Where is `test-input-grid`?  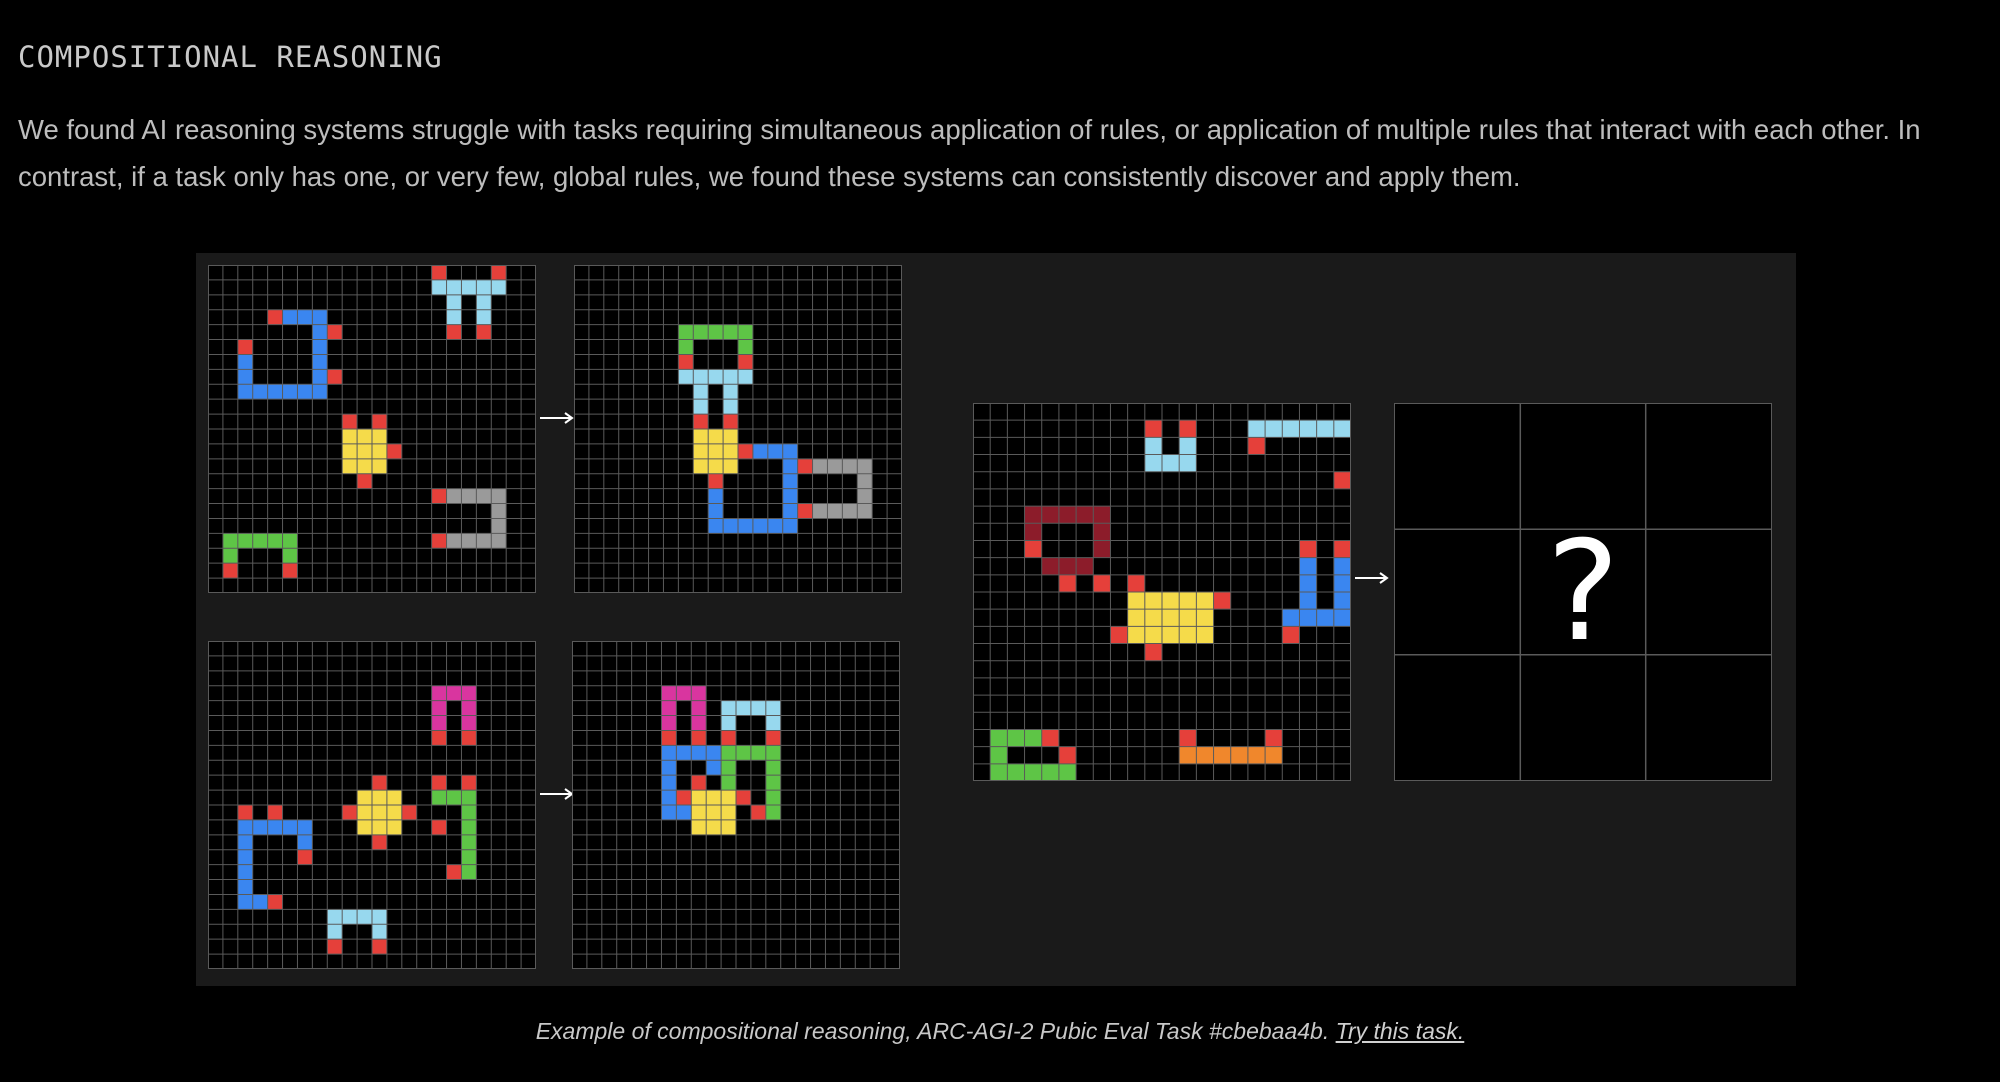
test-input-grid is located at coordinates (1162, 592).